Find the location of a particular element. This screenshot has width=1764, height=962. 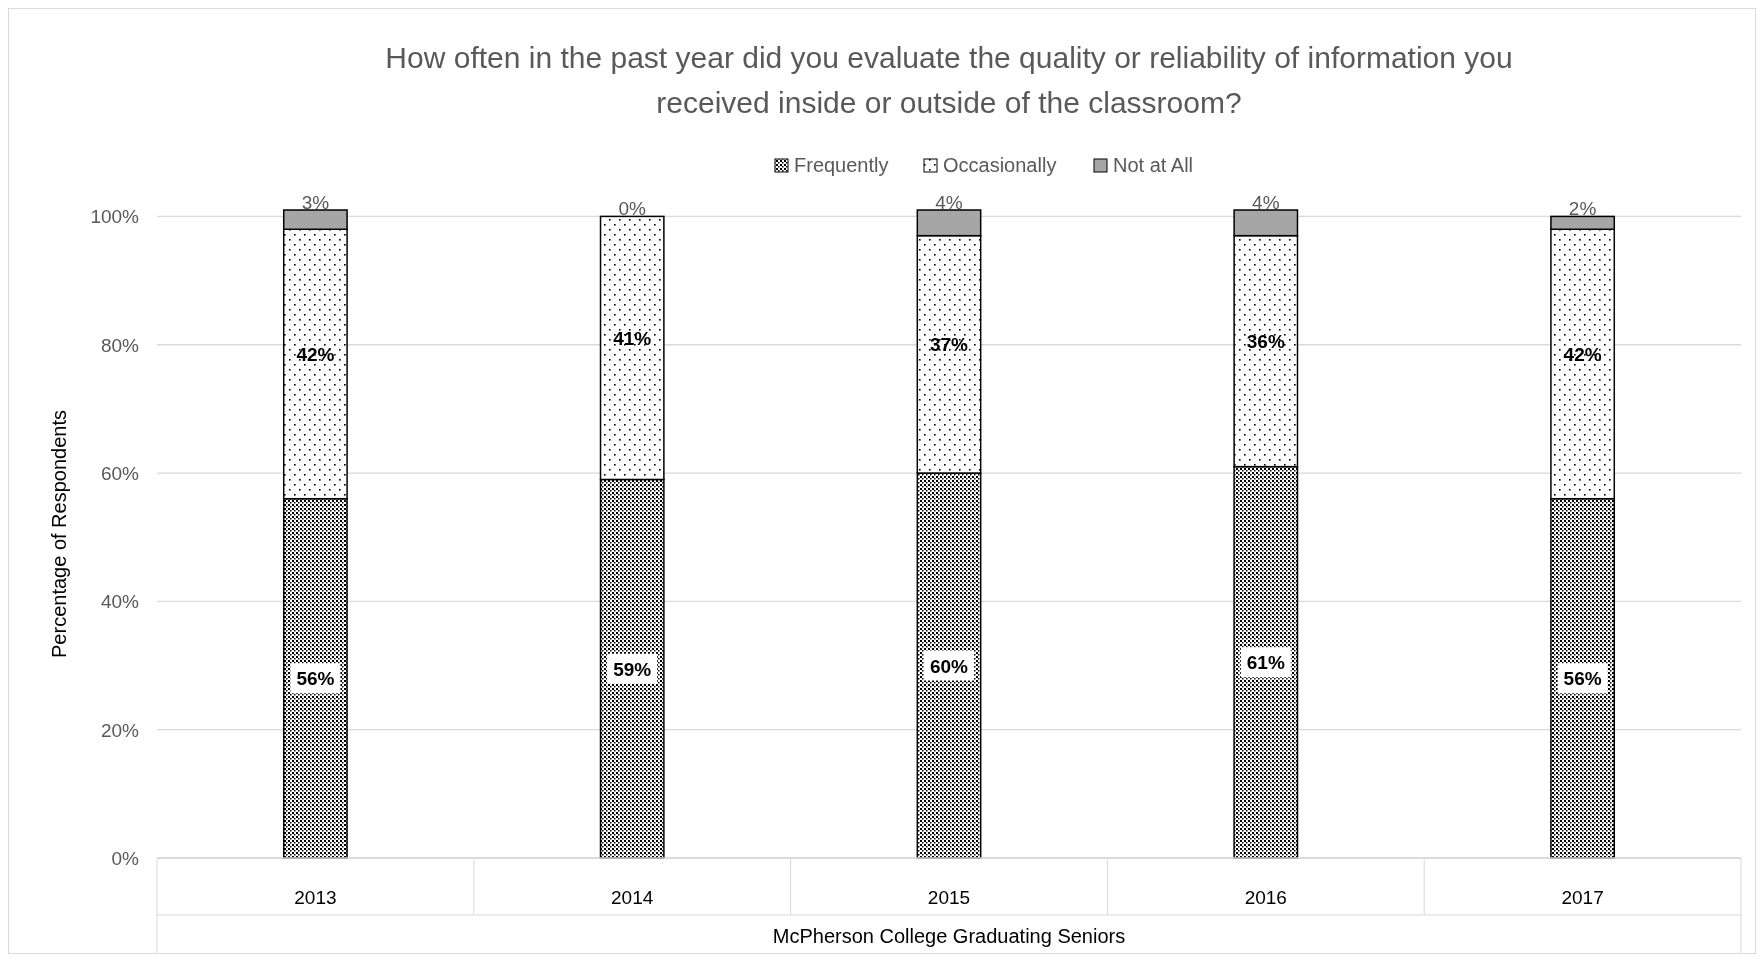

y-tick-label: 60% is located at coordinates (120, 474).